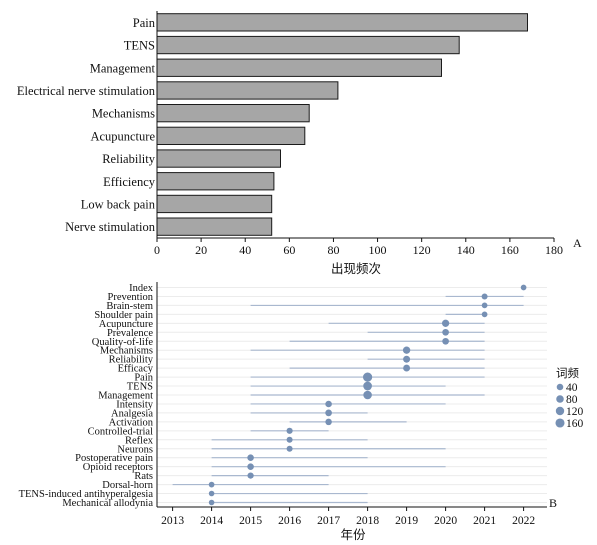 The width and height of the screenshot is (597, 545). Describe the element at coordinates (144, 23) in the screenshot. I see `category-label: Pain` at that location.